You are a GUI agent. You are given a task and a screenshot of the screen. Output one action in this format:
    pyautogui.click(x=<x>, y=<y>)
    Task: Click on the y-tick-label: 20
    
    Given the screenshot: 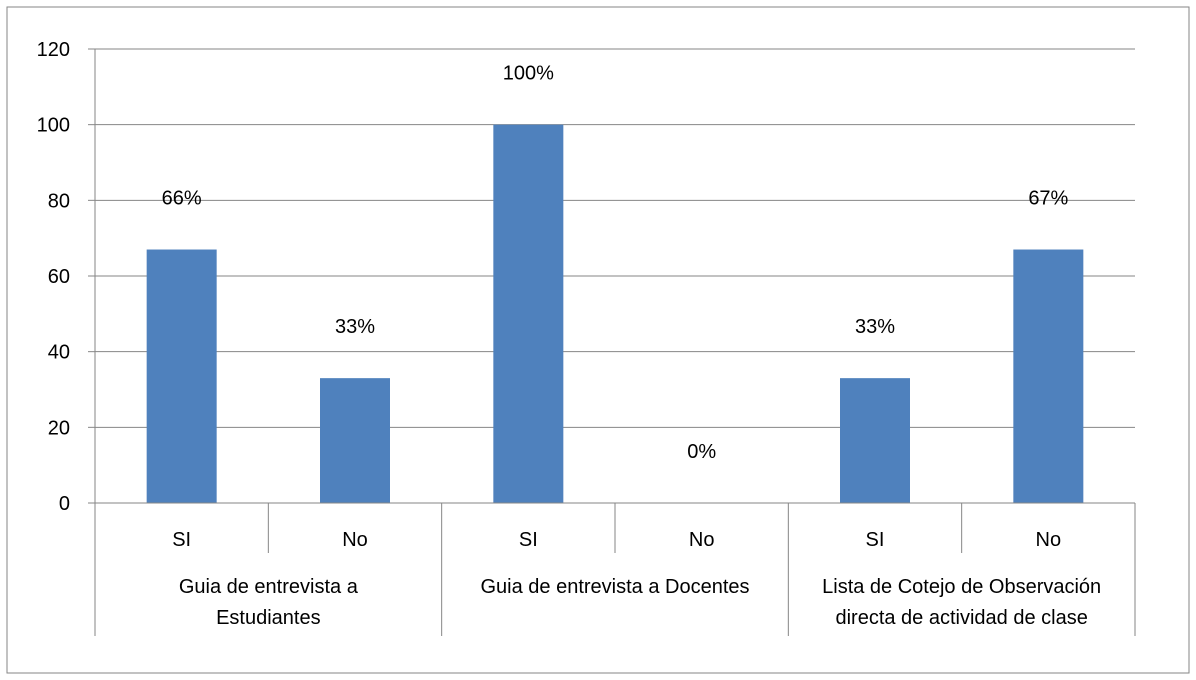 What is the action you would take?
    pyautogui.click(x=59, y=428)
    